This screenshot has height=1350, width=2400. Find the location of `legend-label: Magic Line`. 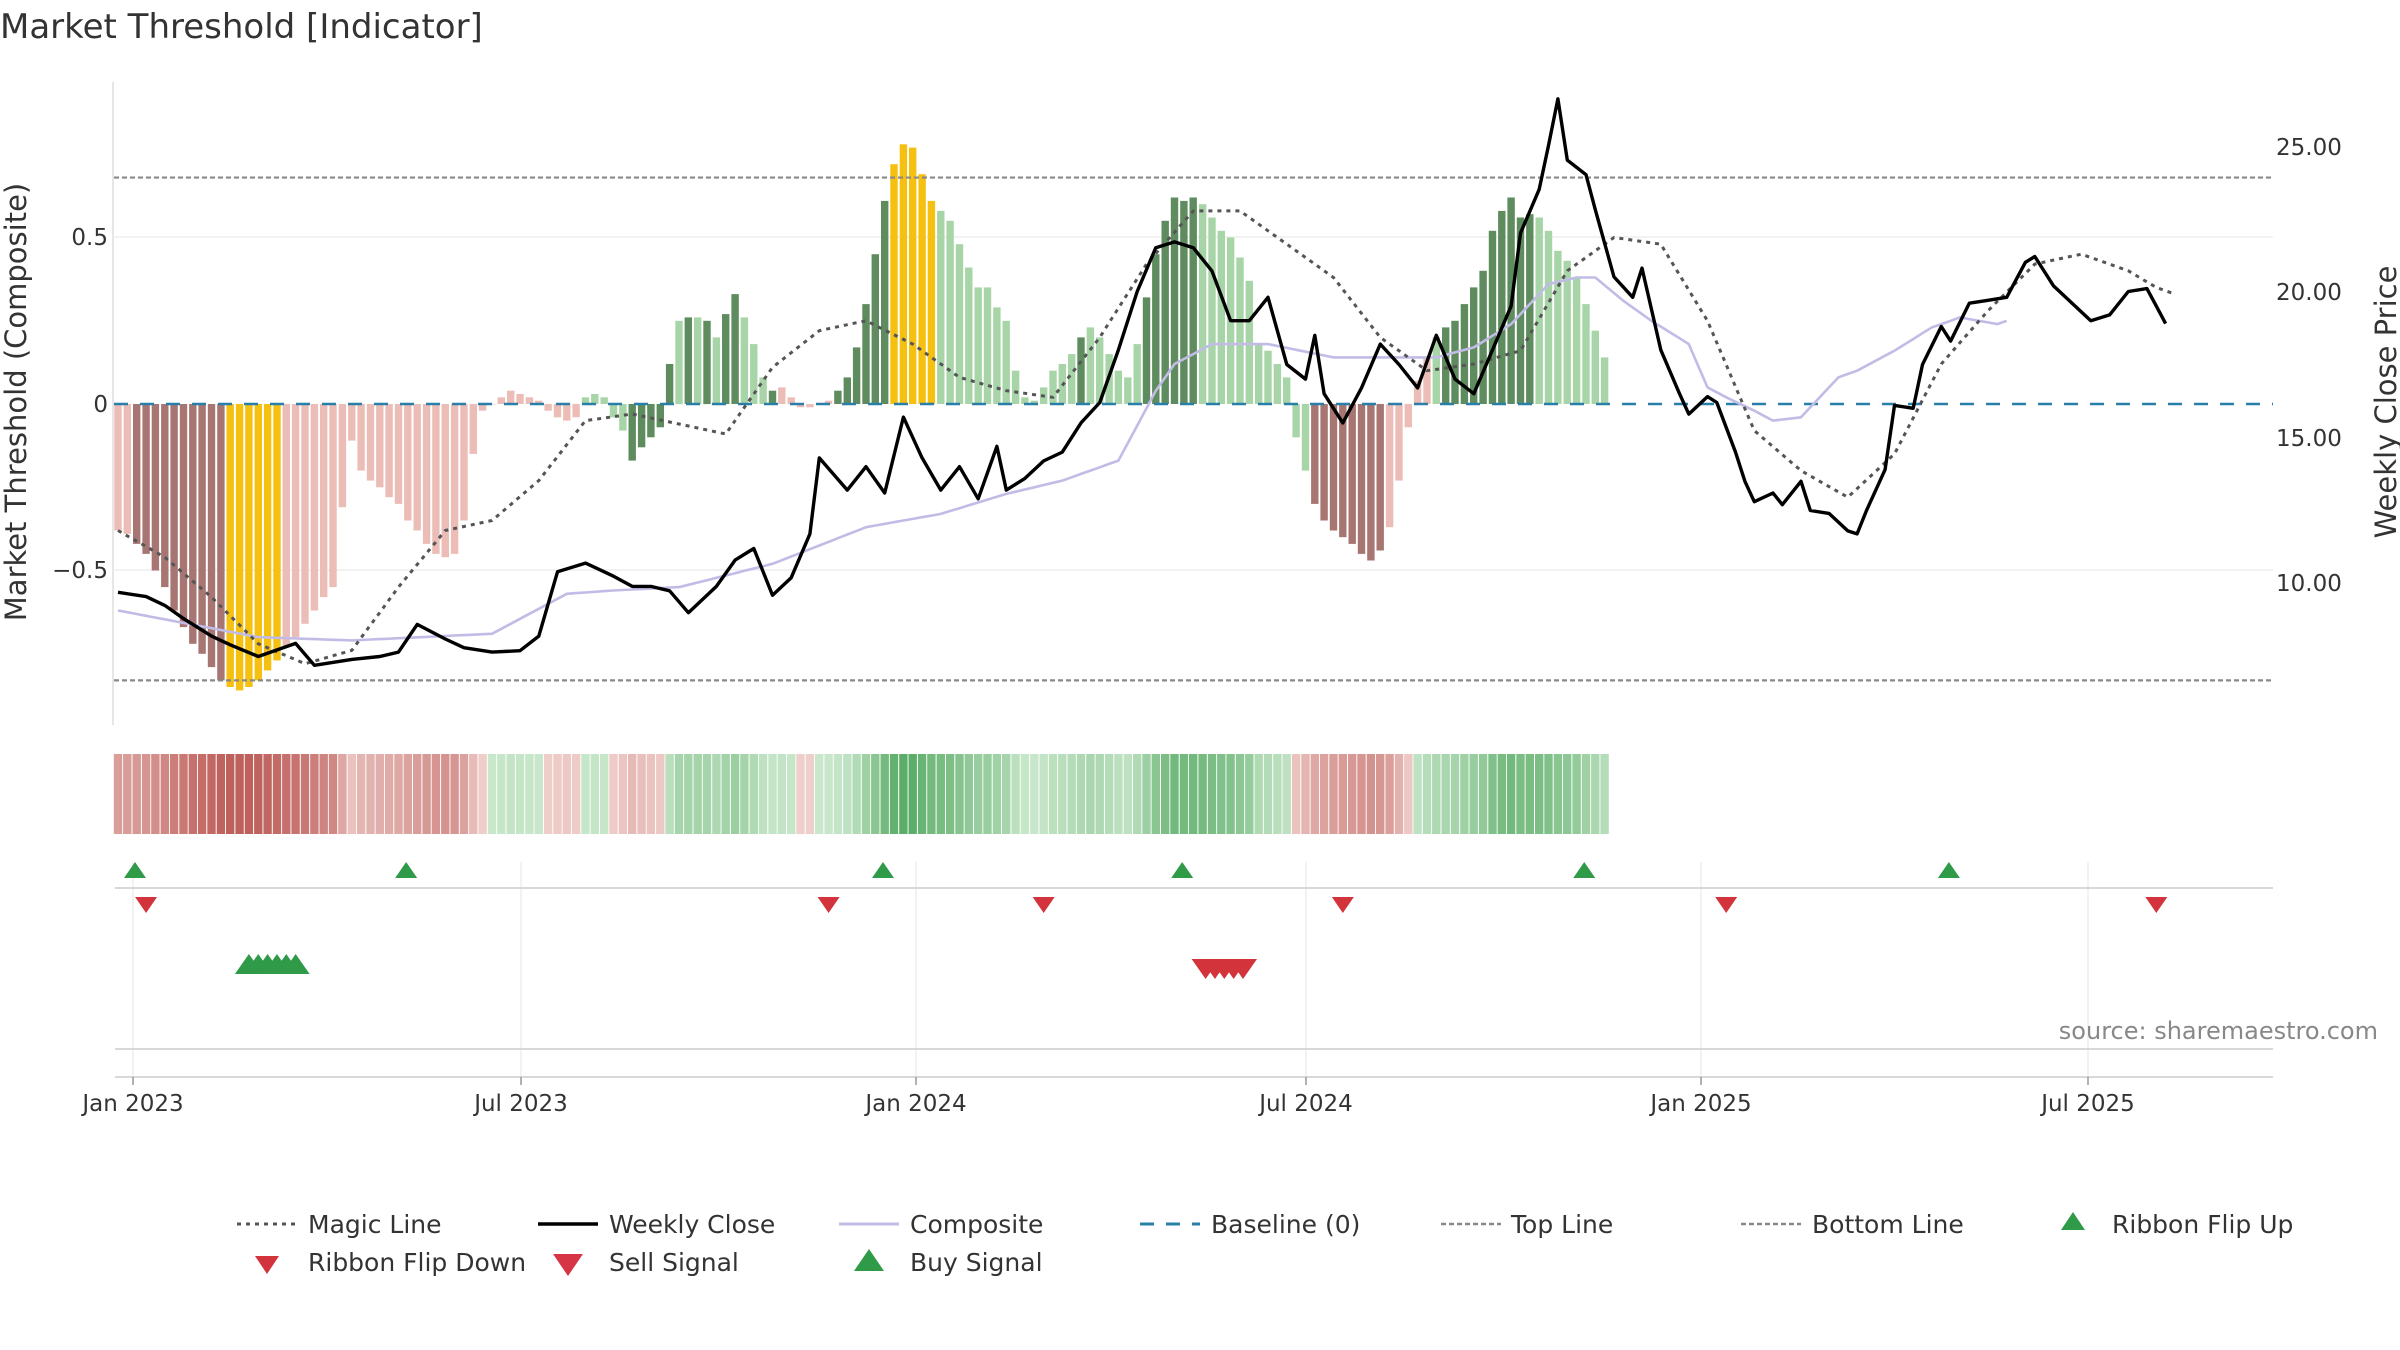

legend-label: Magic Line is located at coordinates (375, 1224).